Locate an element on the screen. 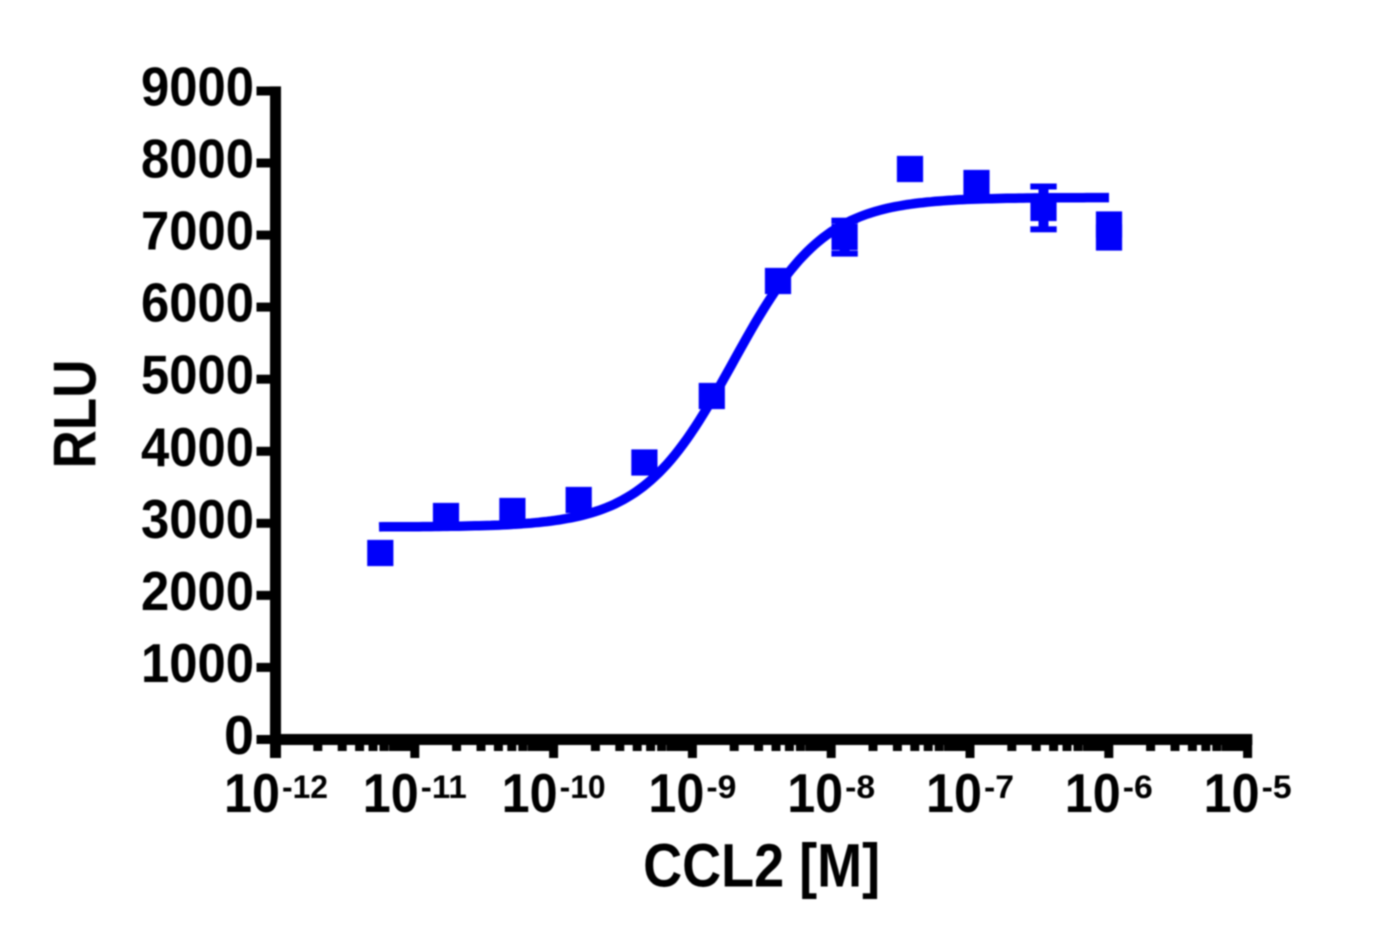 This screenshot has width=1397, height=946. svg-text: 6000 is located at coordinates (197, 303).